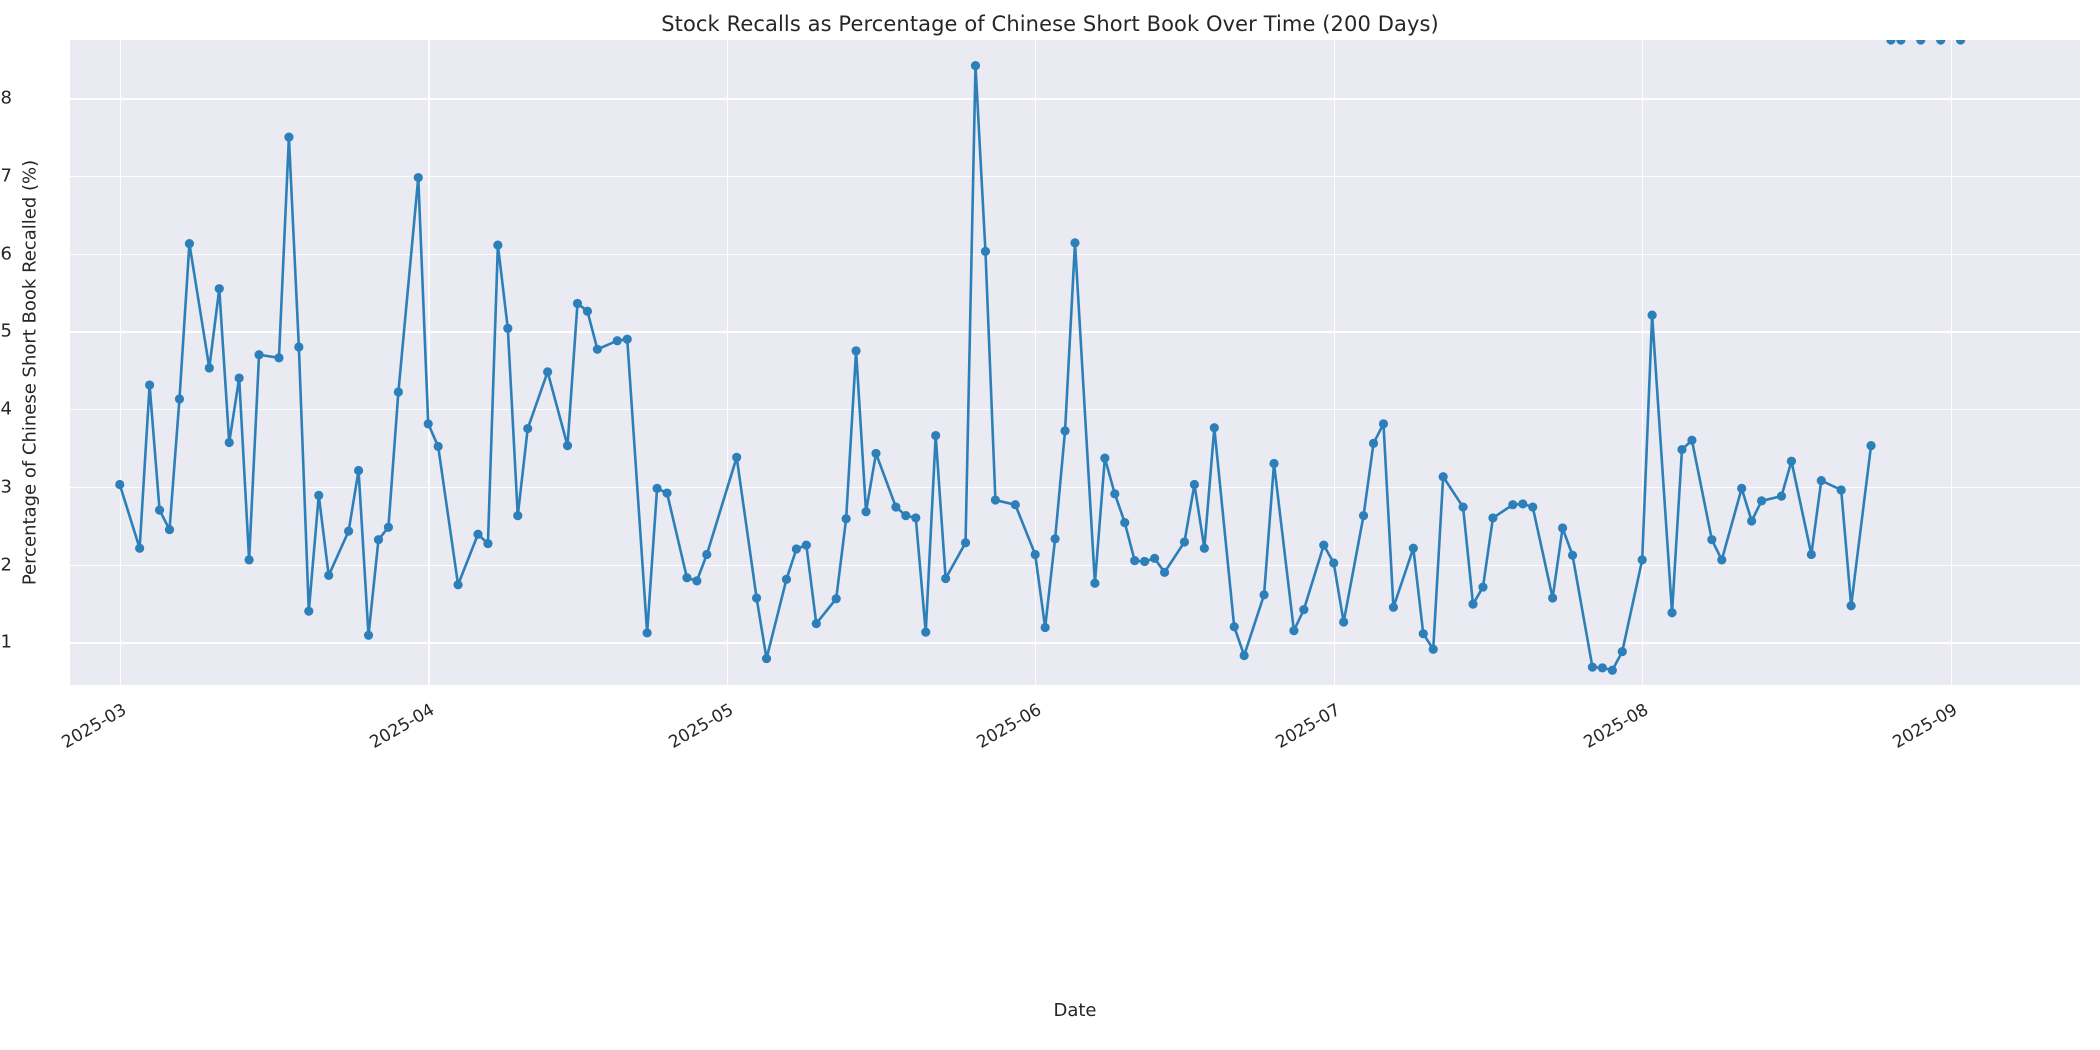 The height and width of the screenshot is (1050, 2100). Describe the element at coordinates (701, 726) in the screenshot. I see `x-tick-label: 2025-05` at that location.